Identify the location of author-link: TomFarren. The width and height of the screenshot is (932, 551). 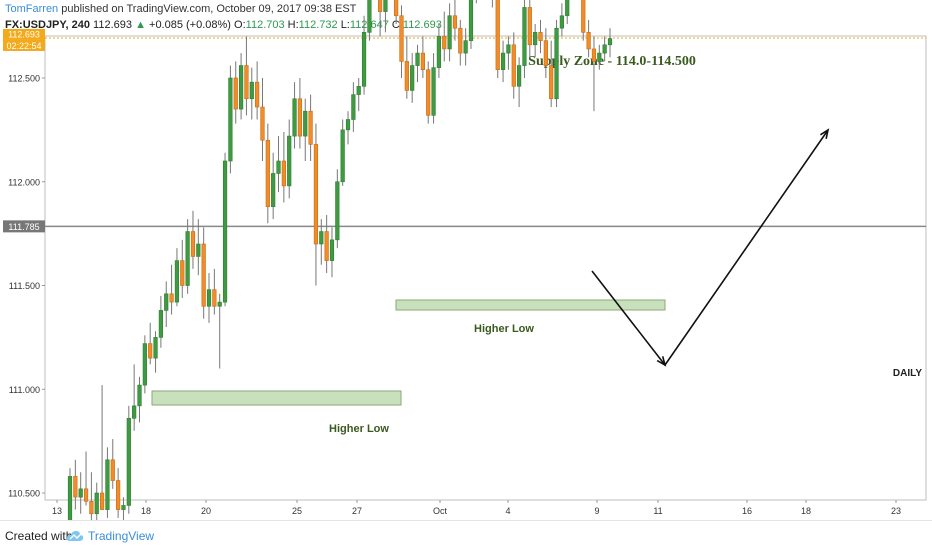
(32, 9).